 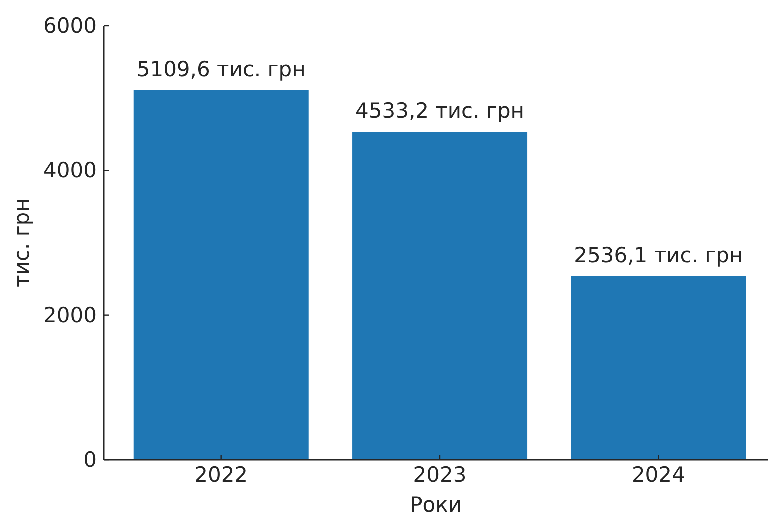 What do you see at coordinates (90, 460) in the screenshot?
I see `y-tick-label: 0` at bounding box center [90, 460].